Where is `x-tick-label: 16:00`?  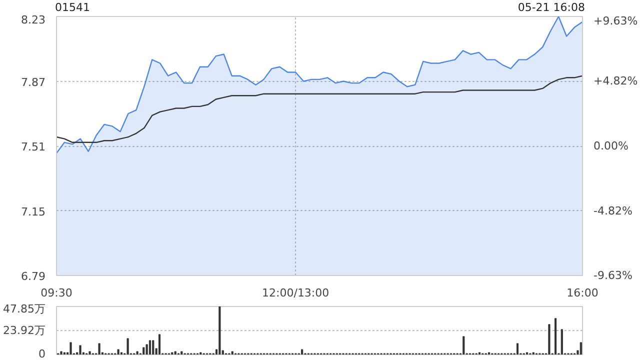 x-tick-label: 16:00 is located at coordinates (582, 293).